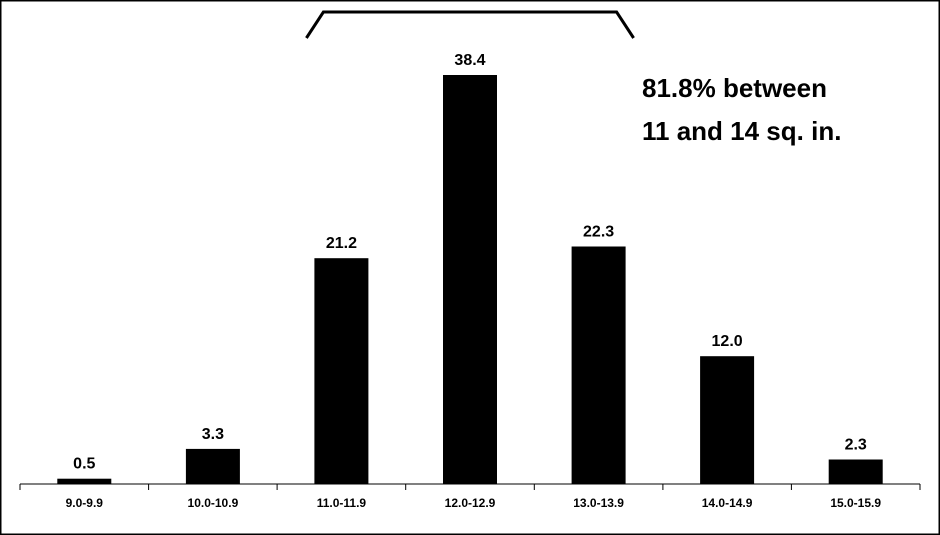 The width and height of the screenshot is (940, 535). What do you see at coordinates (84, 464) in the screenshot?
I see `data-label-9.0-9.9: 0.5` at bounding box center [84, 464].